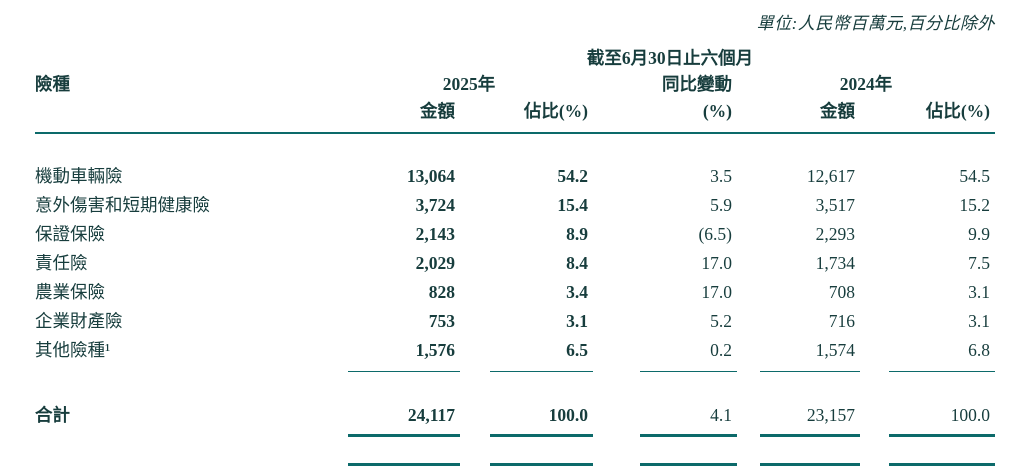 This screenshot has width=1025, height=476. I want to click on amount-2025: 2,029, so click(435, 263).